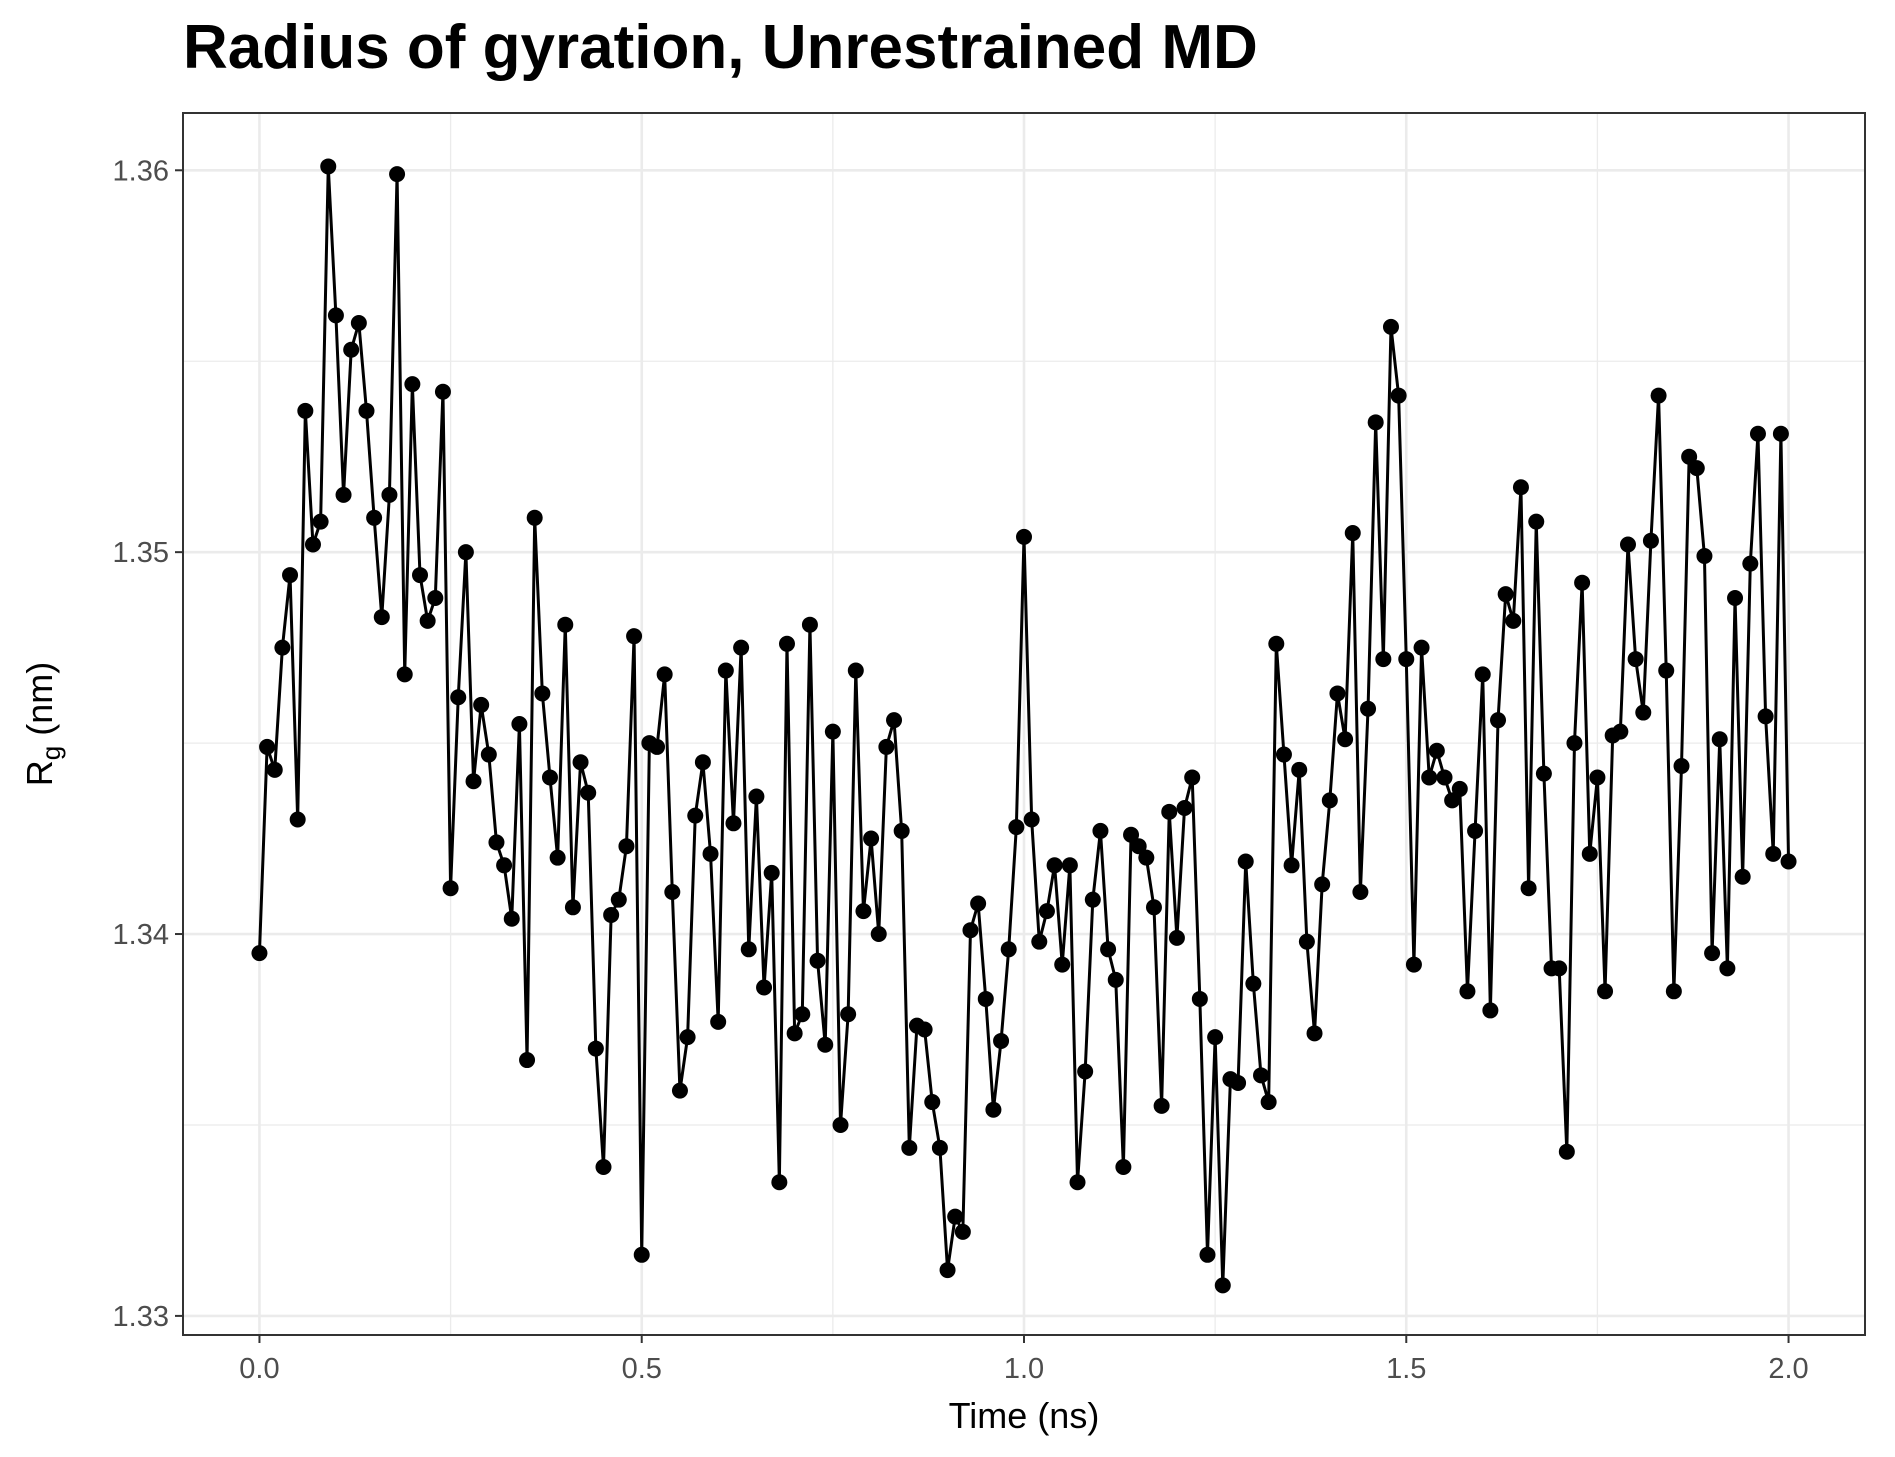  Describe the element at coordinates (720, 47) in the screenshot. I see `chart-title: Radius of gyration, Unrestrained MD` at that location.